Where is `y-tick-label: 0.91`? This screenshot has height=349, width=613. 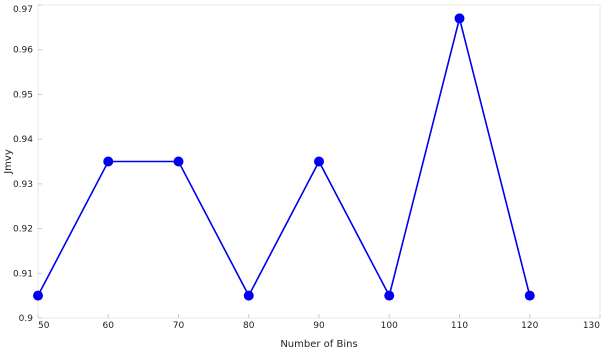
y-tick-label: 0.91 is located at coordinates (23, 274).